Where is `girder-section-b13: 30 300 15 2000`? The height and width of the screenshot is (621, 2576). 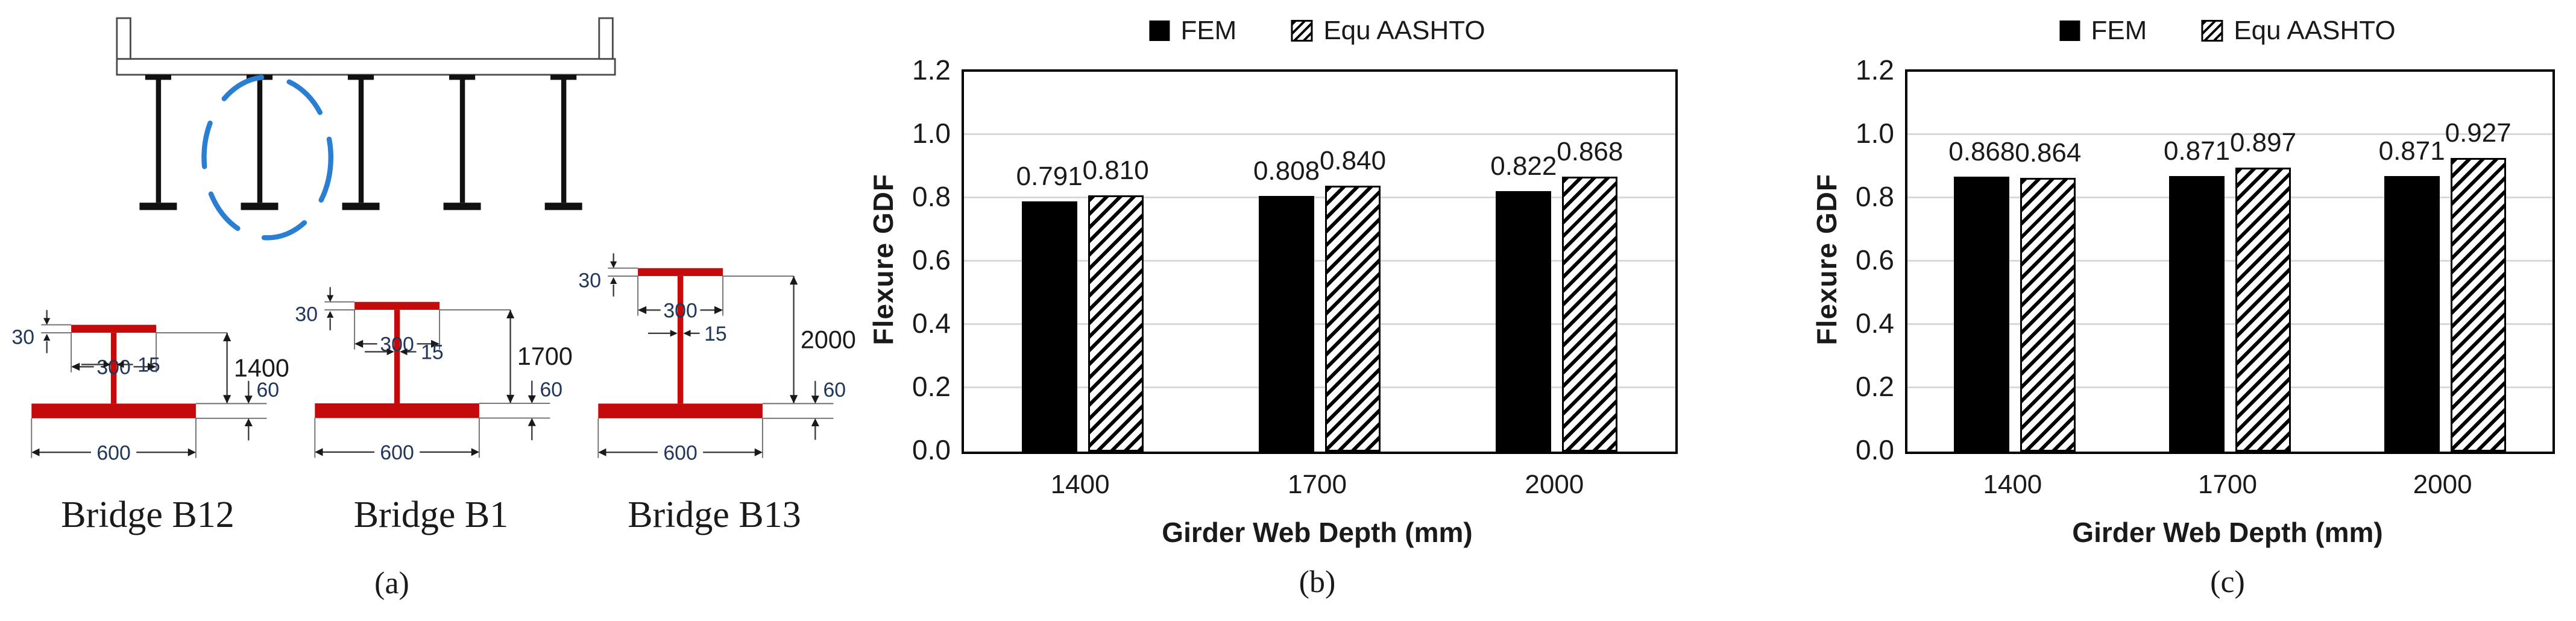
girder-section-b13: 30 300 15 2000 is located at coordinates (714, 392).